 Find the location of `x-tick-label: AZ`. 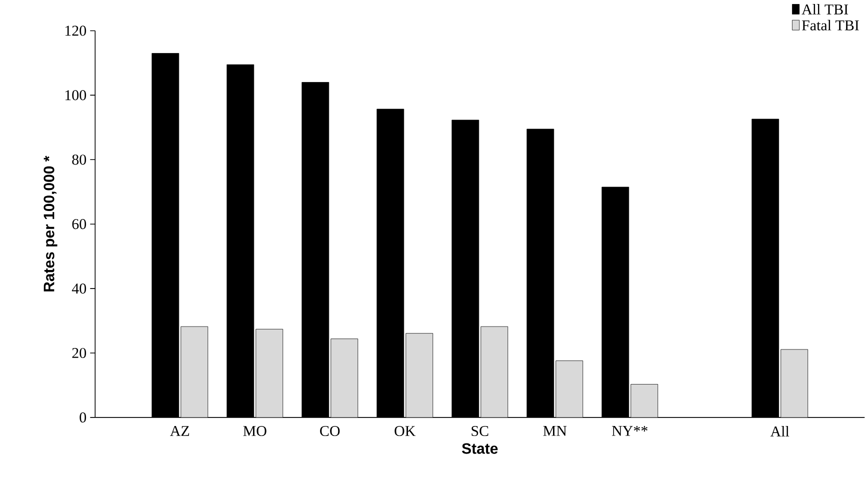

x-tick-label: AZ is located at coordinates (180, 431).